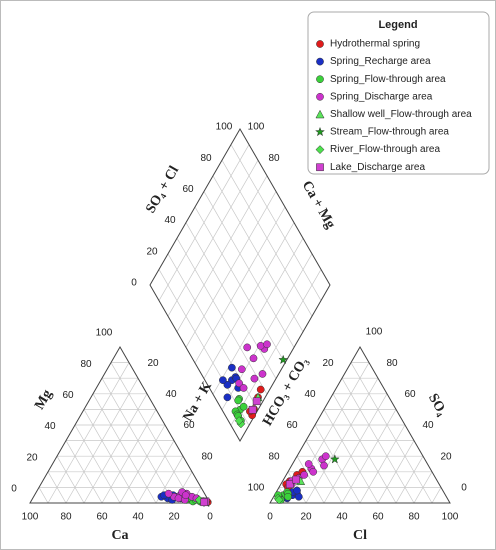 This screenshot has height=550, width=496. What do you see at coordinates (380, 61) in the screenshot?
I see `legend-label: Spring_Recharge area` at bounding box center [380, 61].